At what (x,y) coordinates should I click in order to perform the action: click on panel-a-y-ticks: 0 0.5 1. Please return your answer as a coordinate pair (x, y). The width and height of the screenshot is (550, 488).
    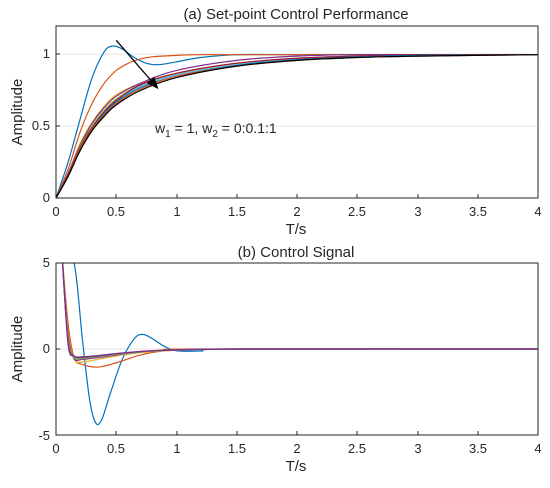
    Looking at the image, I should click on (46, 125).